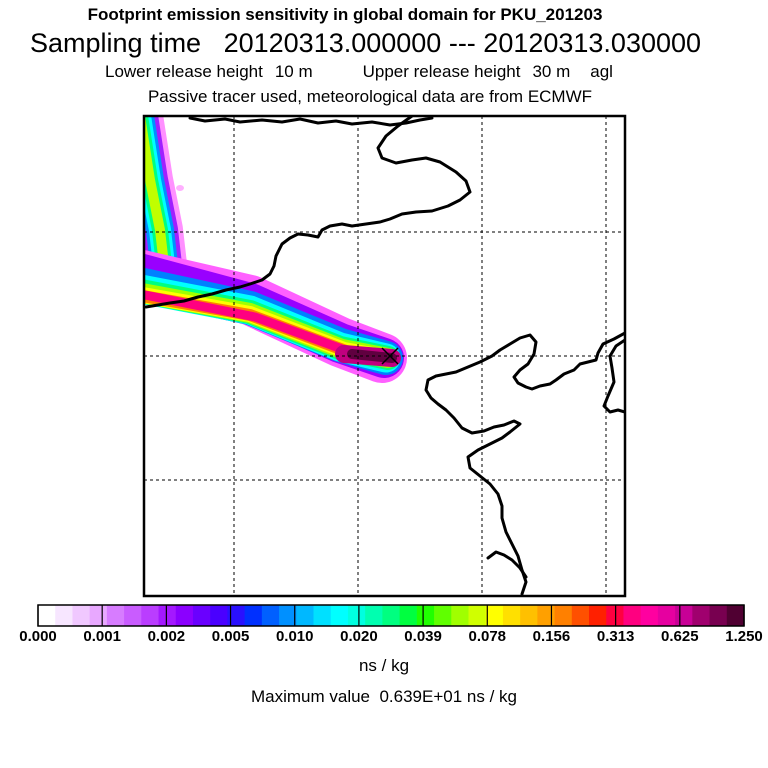  Describe the element at coordinates (310, 696) in the screenshot. I see `max-label: Maximum value` at that location.